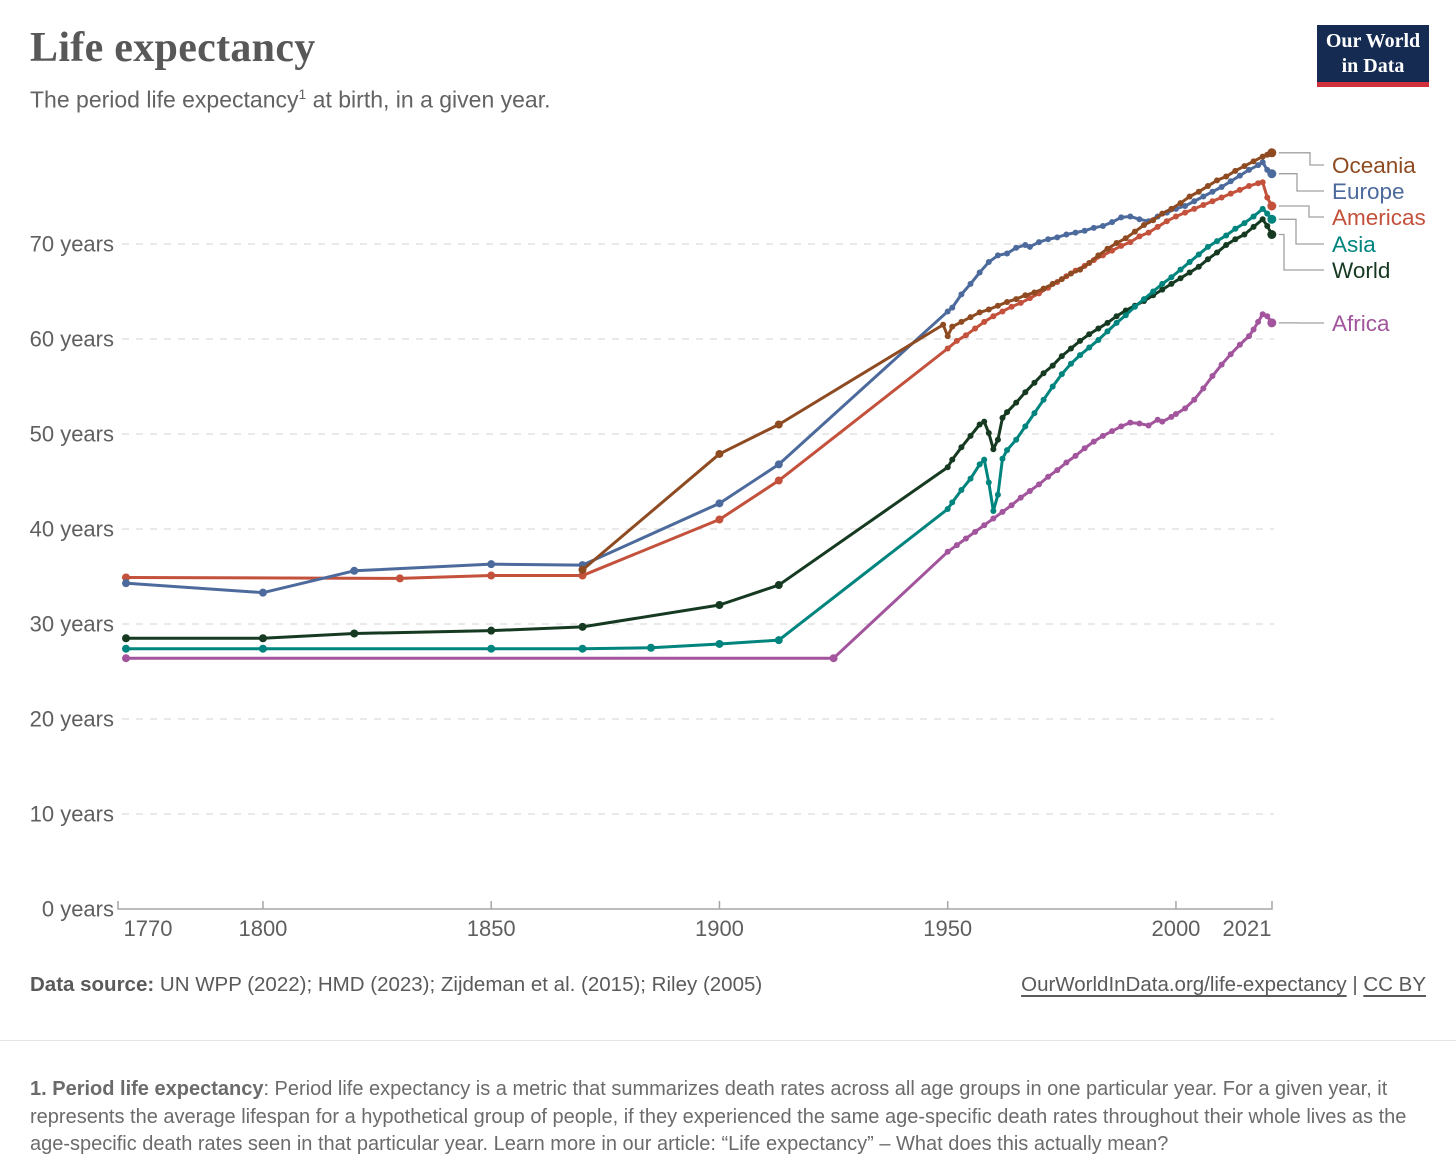  Describe the element at coordinates (72, 814) in the screenshot. I see `y-axis-tick-label: 10 years` at that location.